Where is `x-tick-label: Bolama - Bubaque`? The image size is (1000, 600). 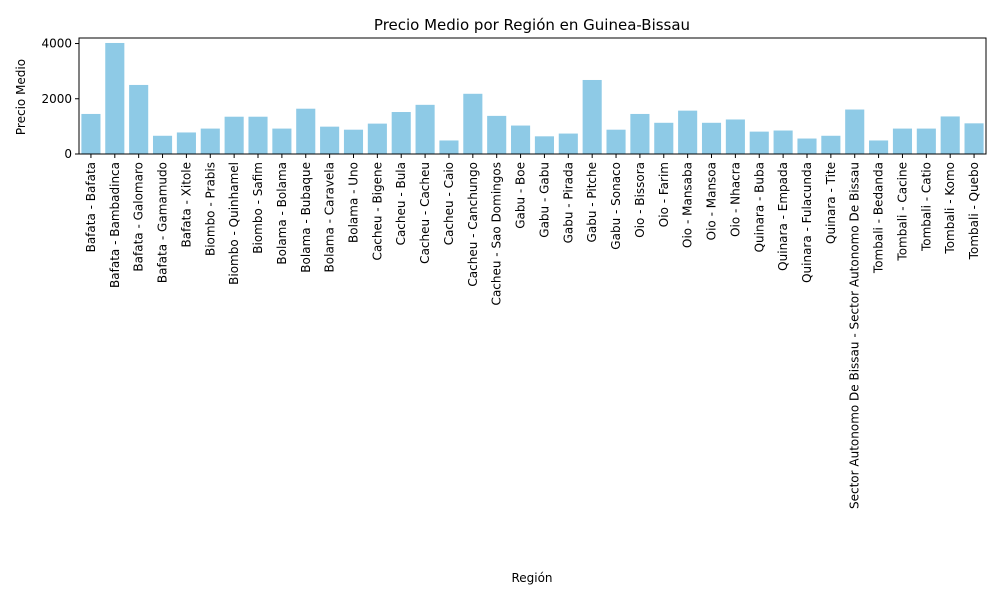
x-tick-label: Bolama - Bubaque is located at coordinates (306, 217).